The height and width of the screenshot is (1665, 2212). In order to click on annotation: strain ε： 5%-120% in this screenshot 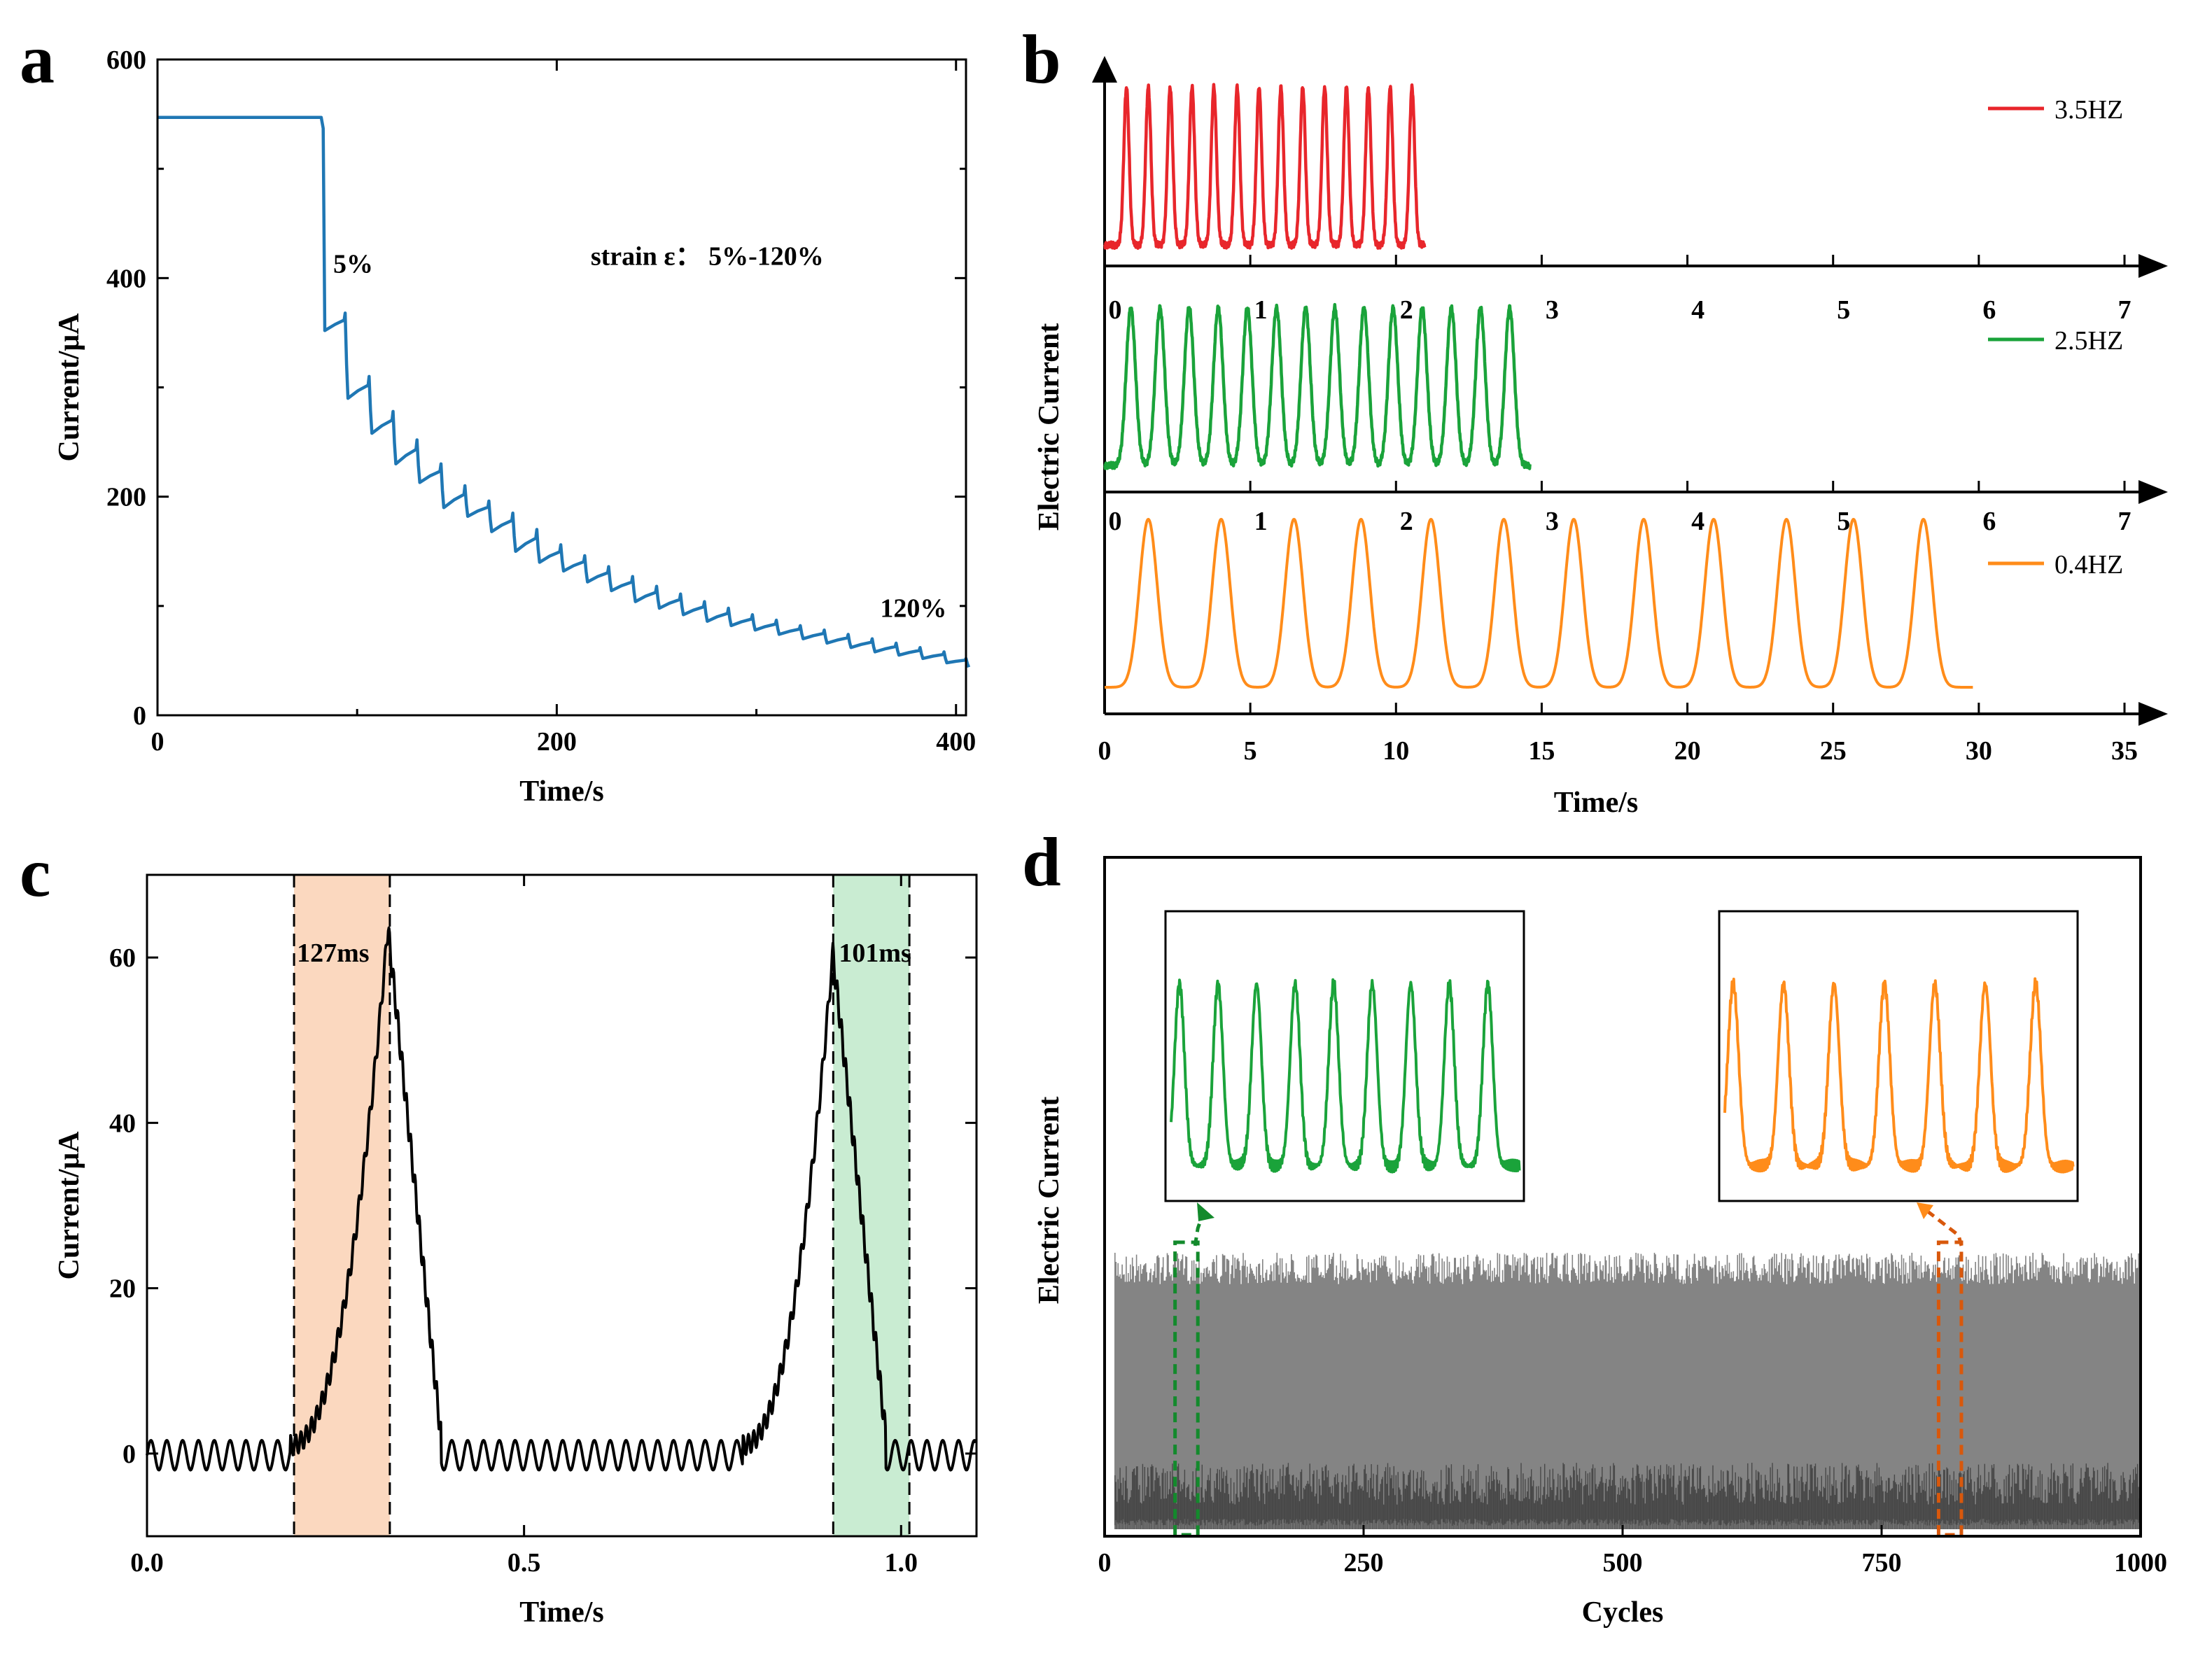, I will do `click(707, 257)`.